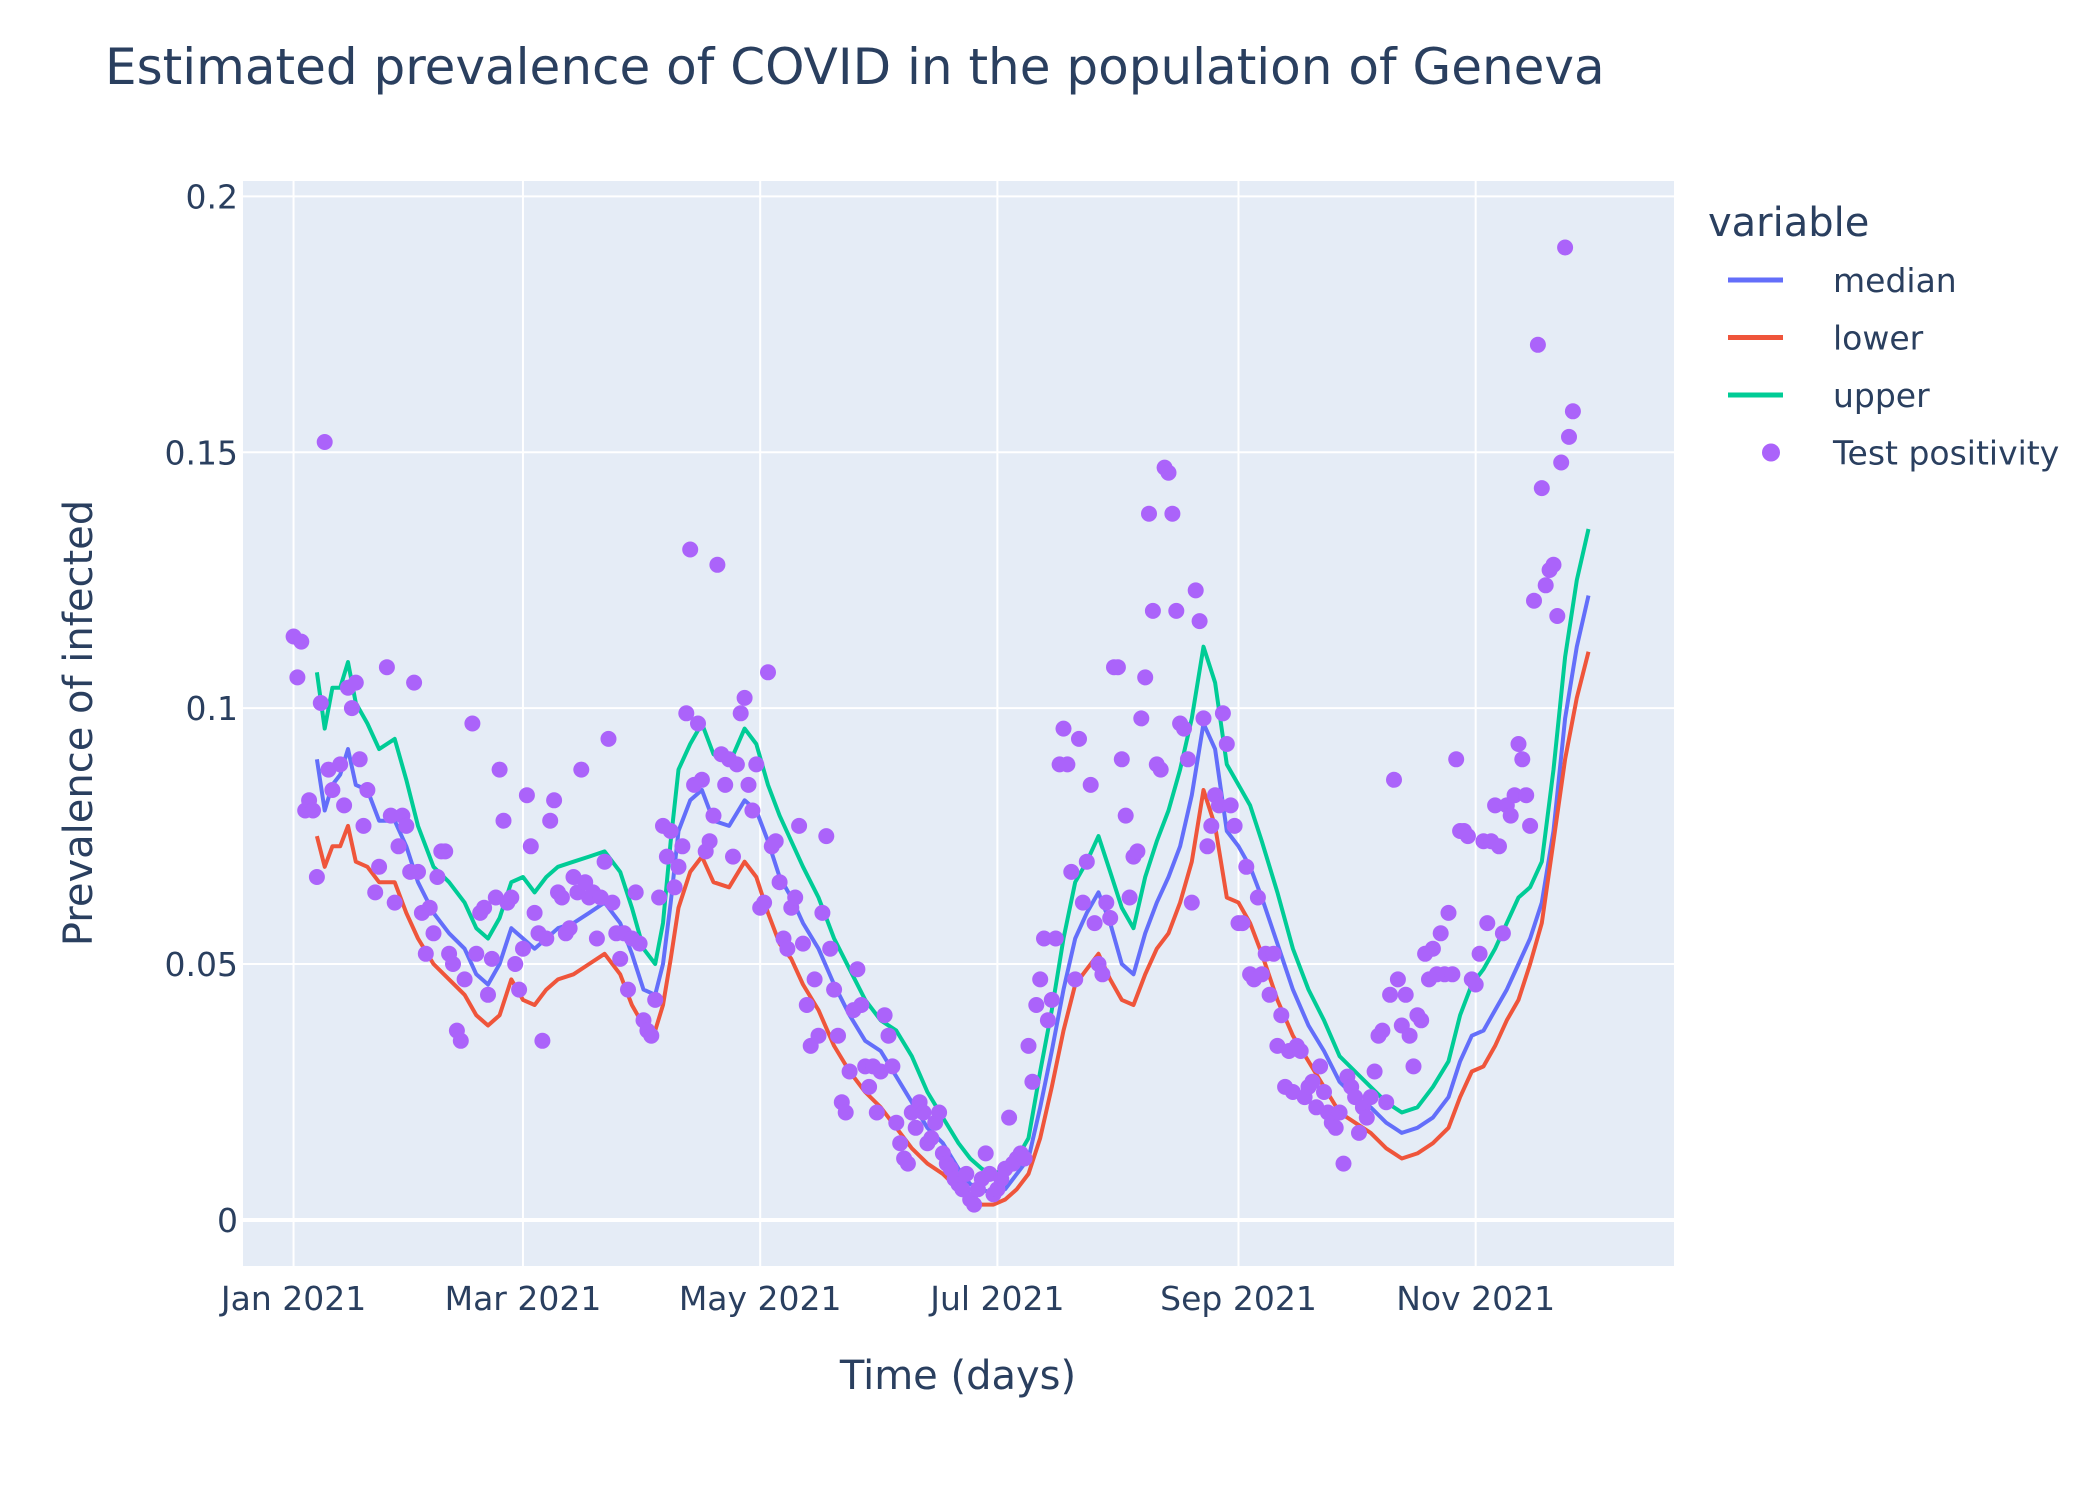 Image resolution: width=2100 pixels, height=1500 pixels. What do you see at coordinates (79, 723) in the screenshot?
I see `y-axis-title: Prevalence of infected` at bounding box center [79, 723].